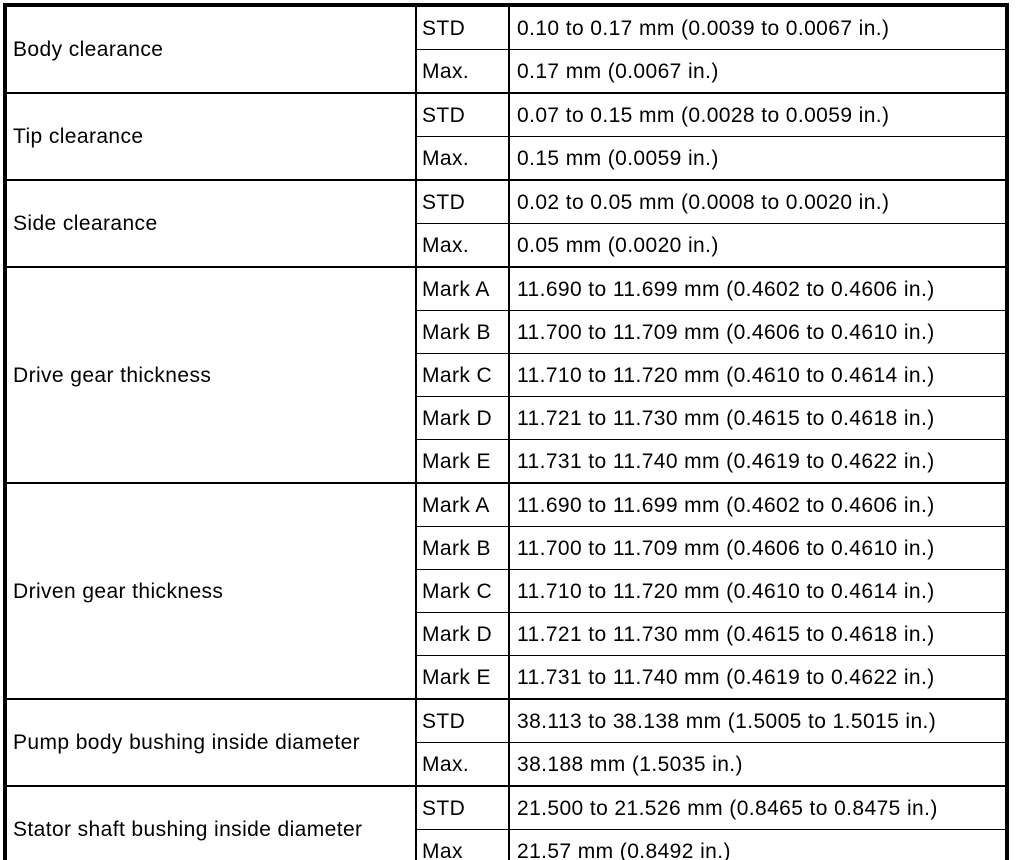 Image resolution: width=1024 pixels, height=860 pixels. Describe the element at coordinates (758, 201) in the screenshot. I see `value-cell: 0.02 to 0.05 mm (0.0008 to 0.0020 in.)` at that location.